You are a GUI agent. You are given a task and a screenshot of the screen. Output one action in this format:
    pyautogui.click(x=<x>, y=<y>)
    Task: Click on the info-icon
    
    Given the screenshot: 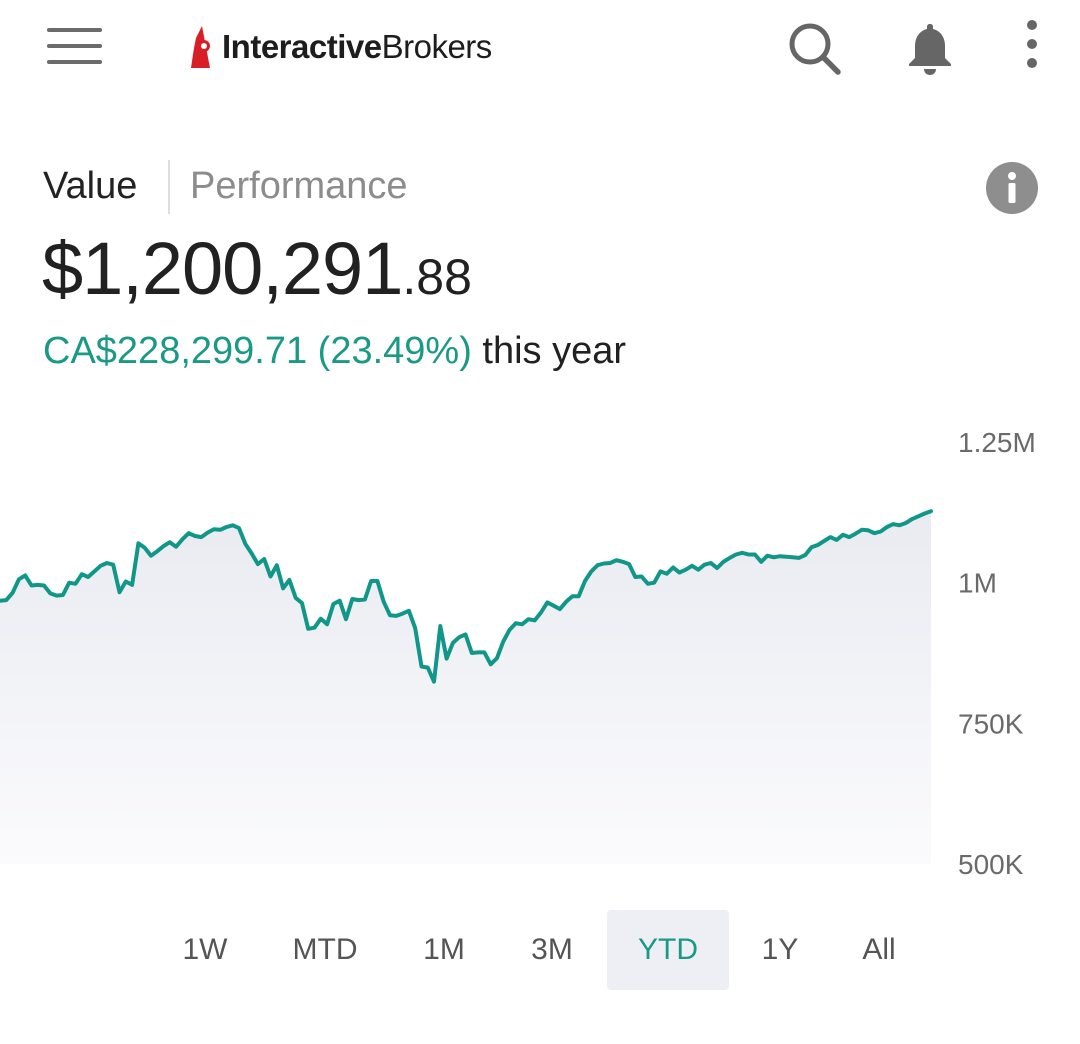 What is the action you would take?
    pyautogui.click(x=1012, y=188)
    